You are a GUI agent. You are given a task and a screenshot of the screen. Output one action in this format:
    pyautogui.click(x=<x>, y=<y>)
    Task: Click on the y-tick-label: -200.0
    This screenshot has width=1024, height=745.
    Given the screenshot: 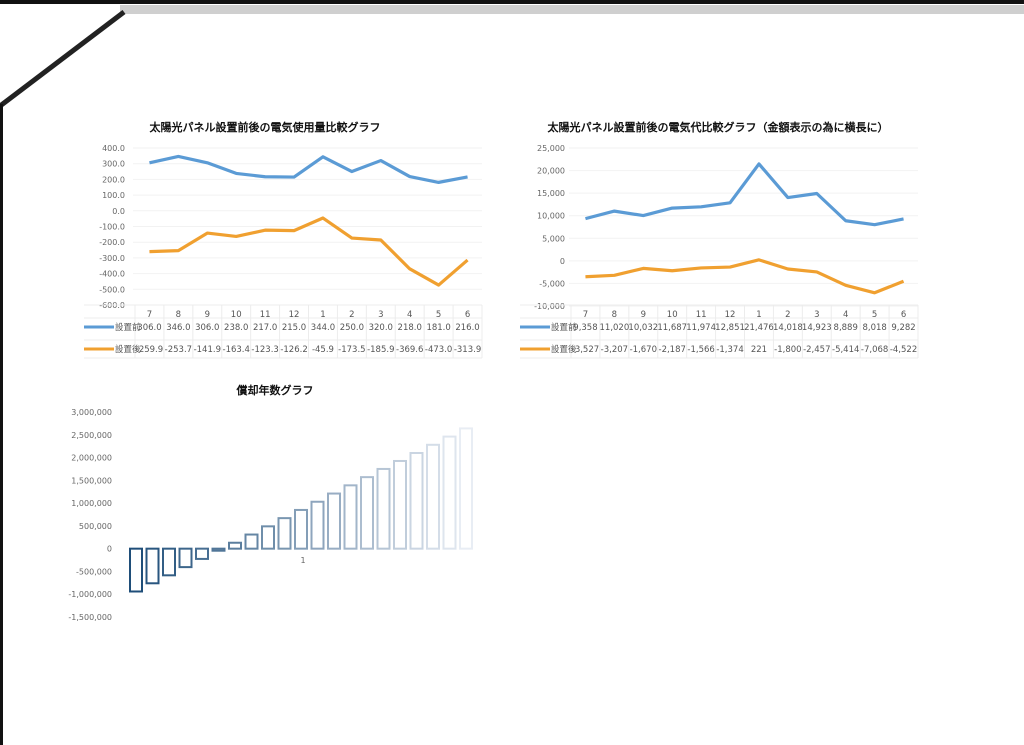 What is the action you would take?
    pyautogui.click(x=112, y=242)
    